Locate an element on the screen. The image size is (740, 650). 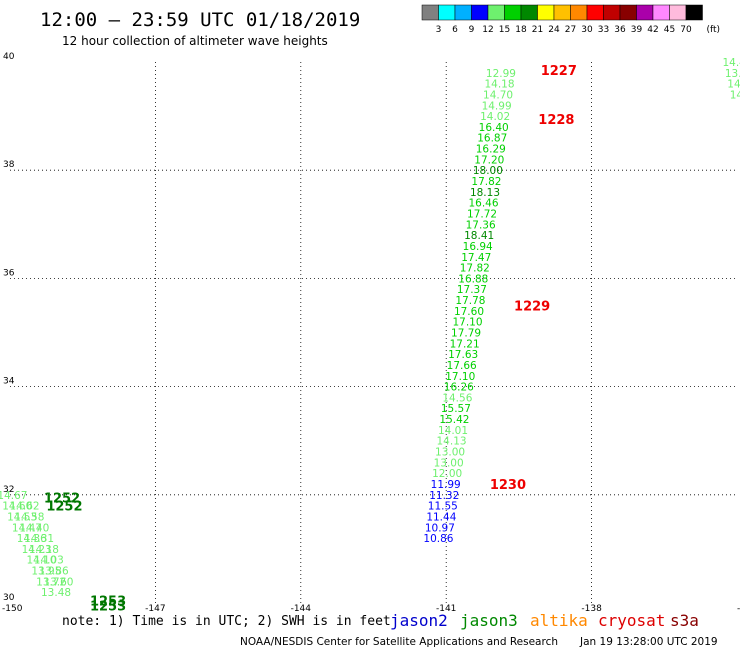
swh-value: 13.60 is located at coordinates (58, 582).